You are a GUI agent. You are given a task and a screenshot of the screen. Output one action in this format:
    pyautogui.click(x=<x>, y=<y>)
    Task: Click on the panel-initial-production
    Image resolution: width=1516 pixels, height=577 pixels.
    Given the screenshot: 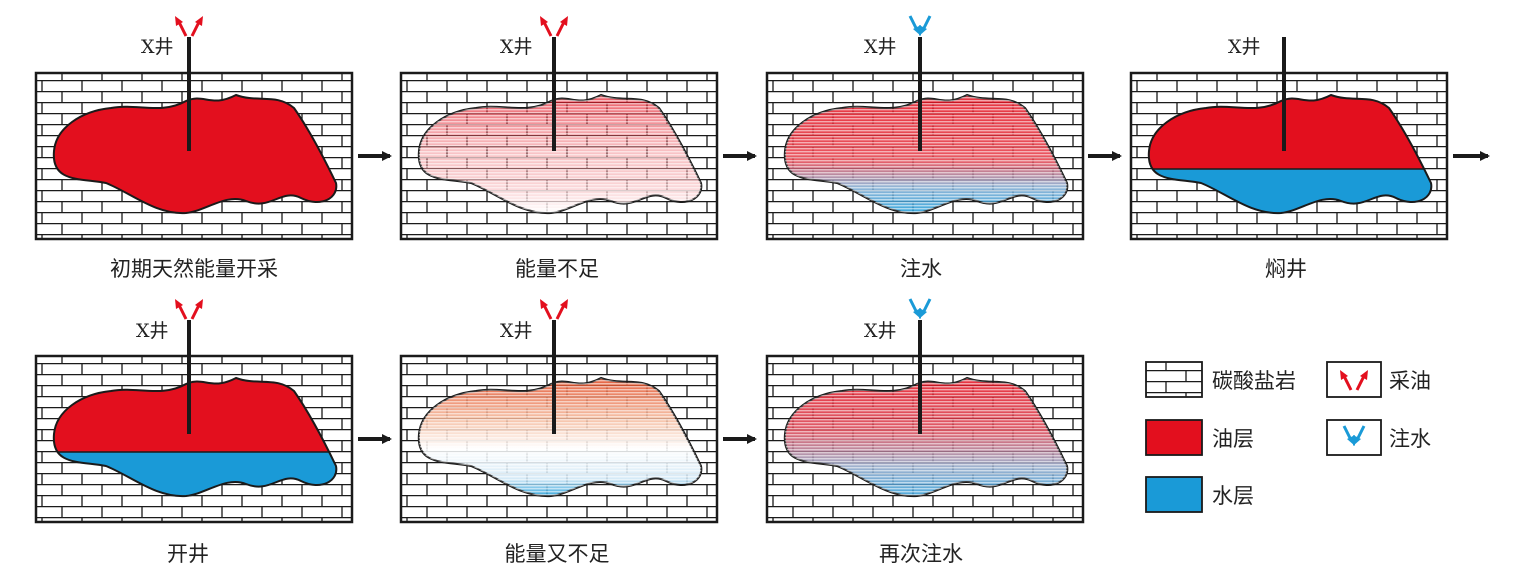 What is the action you would take?
    pyautogui.click(x=194, y=139)
    